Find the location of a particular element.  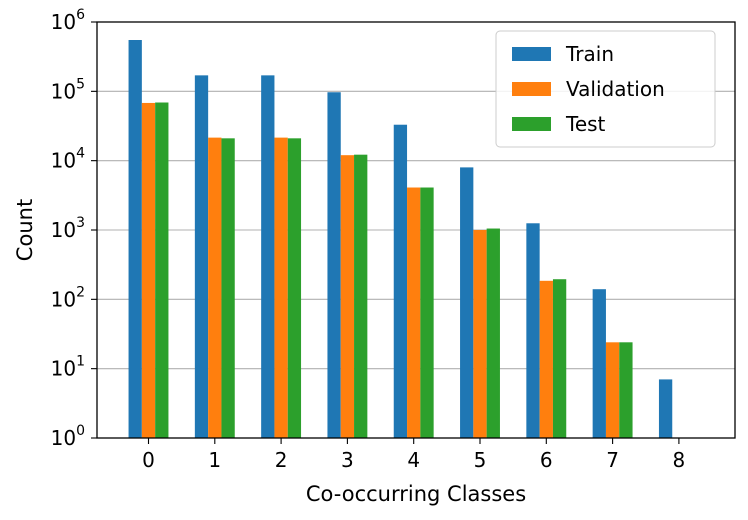

x-axis: 0 1 2 3 4 5 6 7 8 is located at coordinates (413, 455).